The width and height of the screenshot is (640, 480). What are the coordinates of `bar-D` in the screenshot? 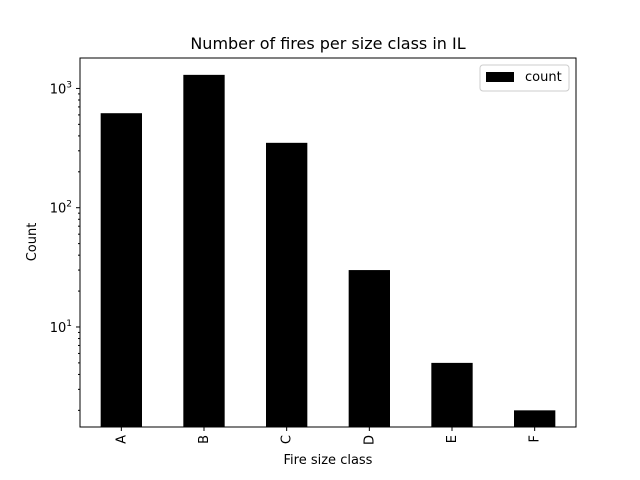 It's located at (369, 348).